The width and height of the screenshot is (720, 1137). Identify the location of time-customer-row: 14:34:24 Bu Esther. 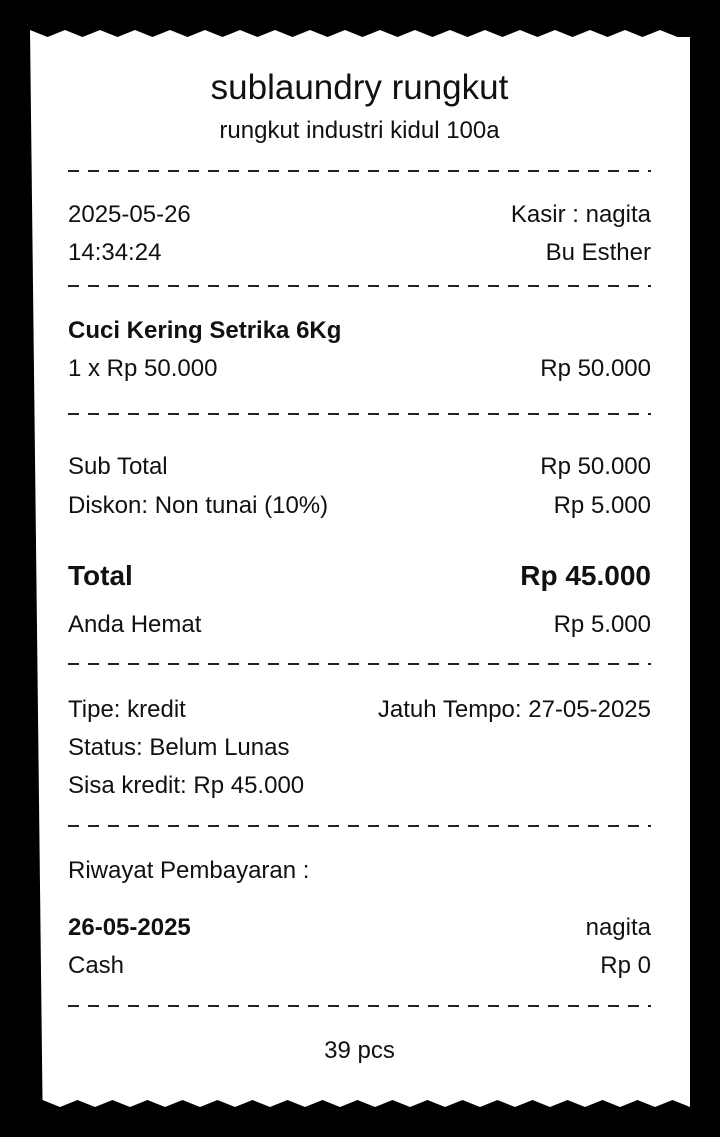
(359, 253).